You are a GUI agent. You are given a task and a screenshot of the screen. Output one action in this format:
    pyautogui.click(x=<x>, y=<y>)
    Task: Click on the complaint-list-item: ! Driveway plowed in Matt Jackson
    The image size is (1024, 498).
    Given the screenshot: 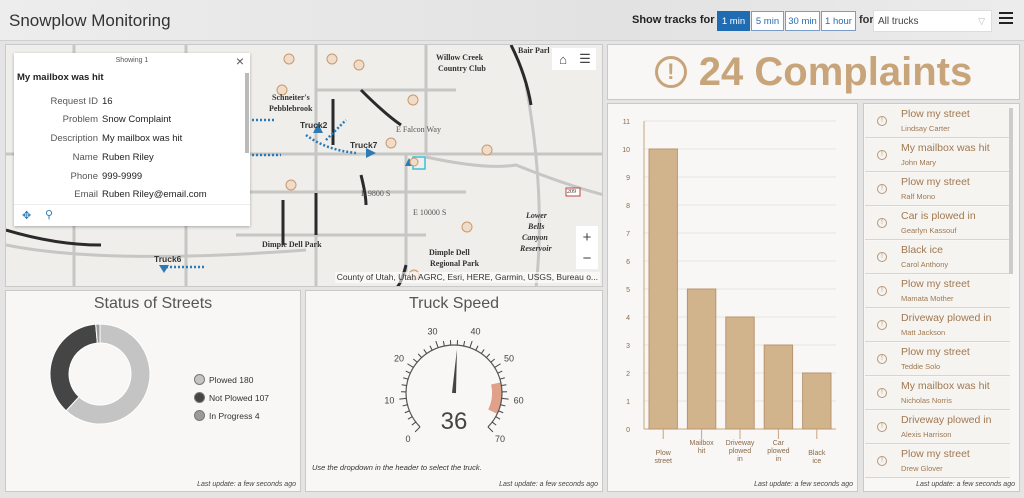 What is the action you would take?
    pyautogui.click(x=937, y=325)
    